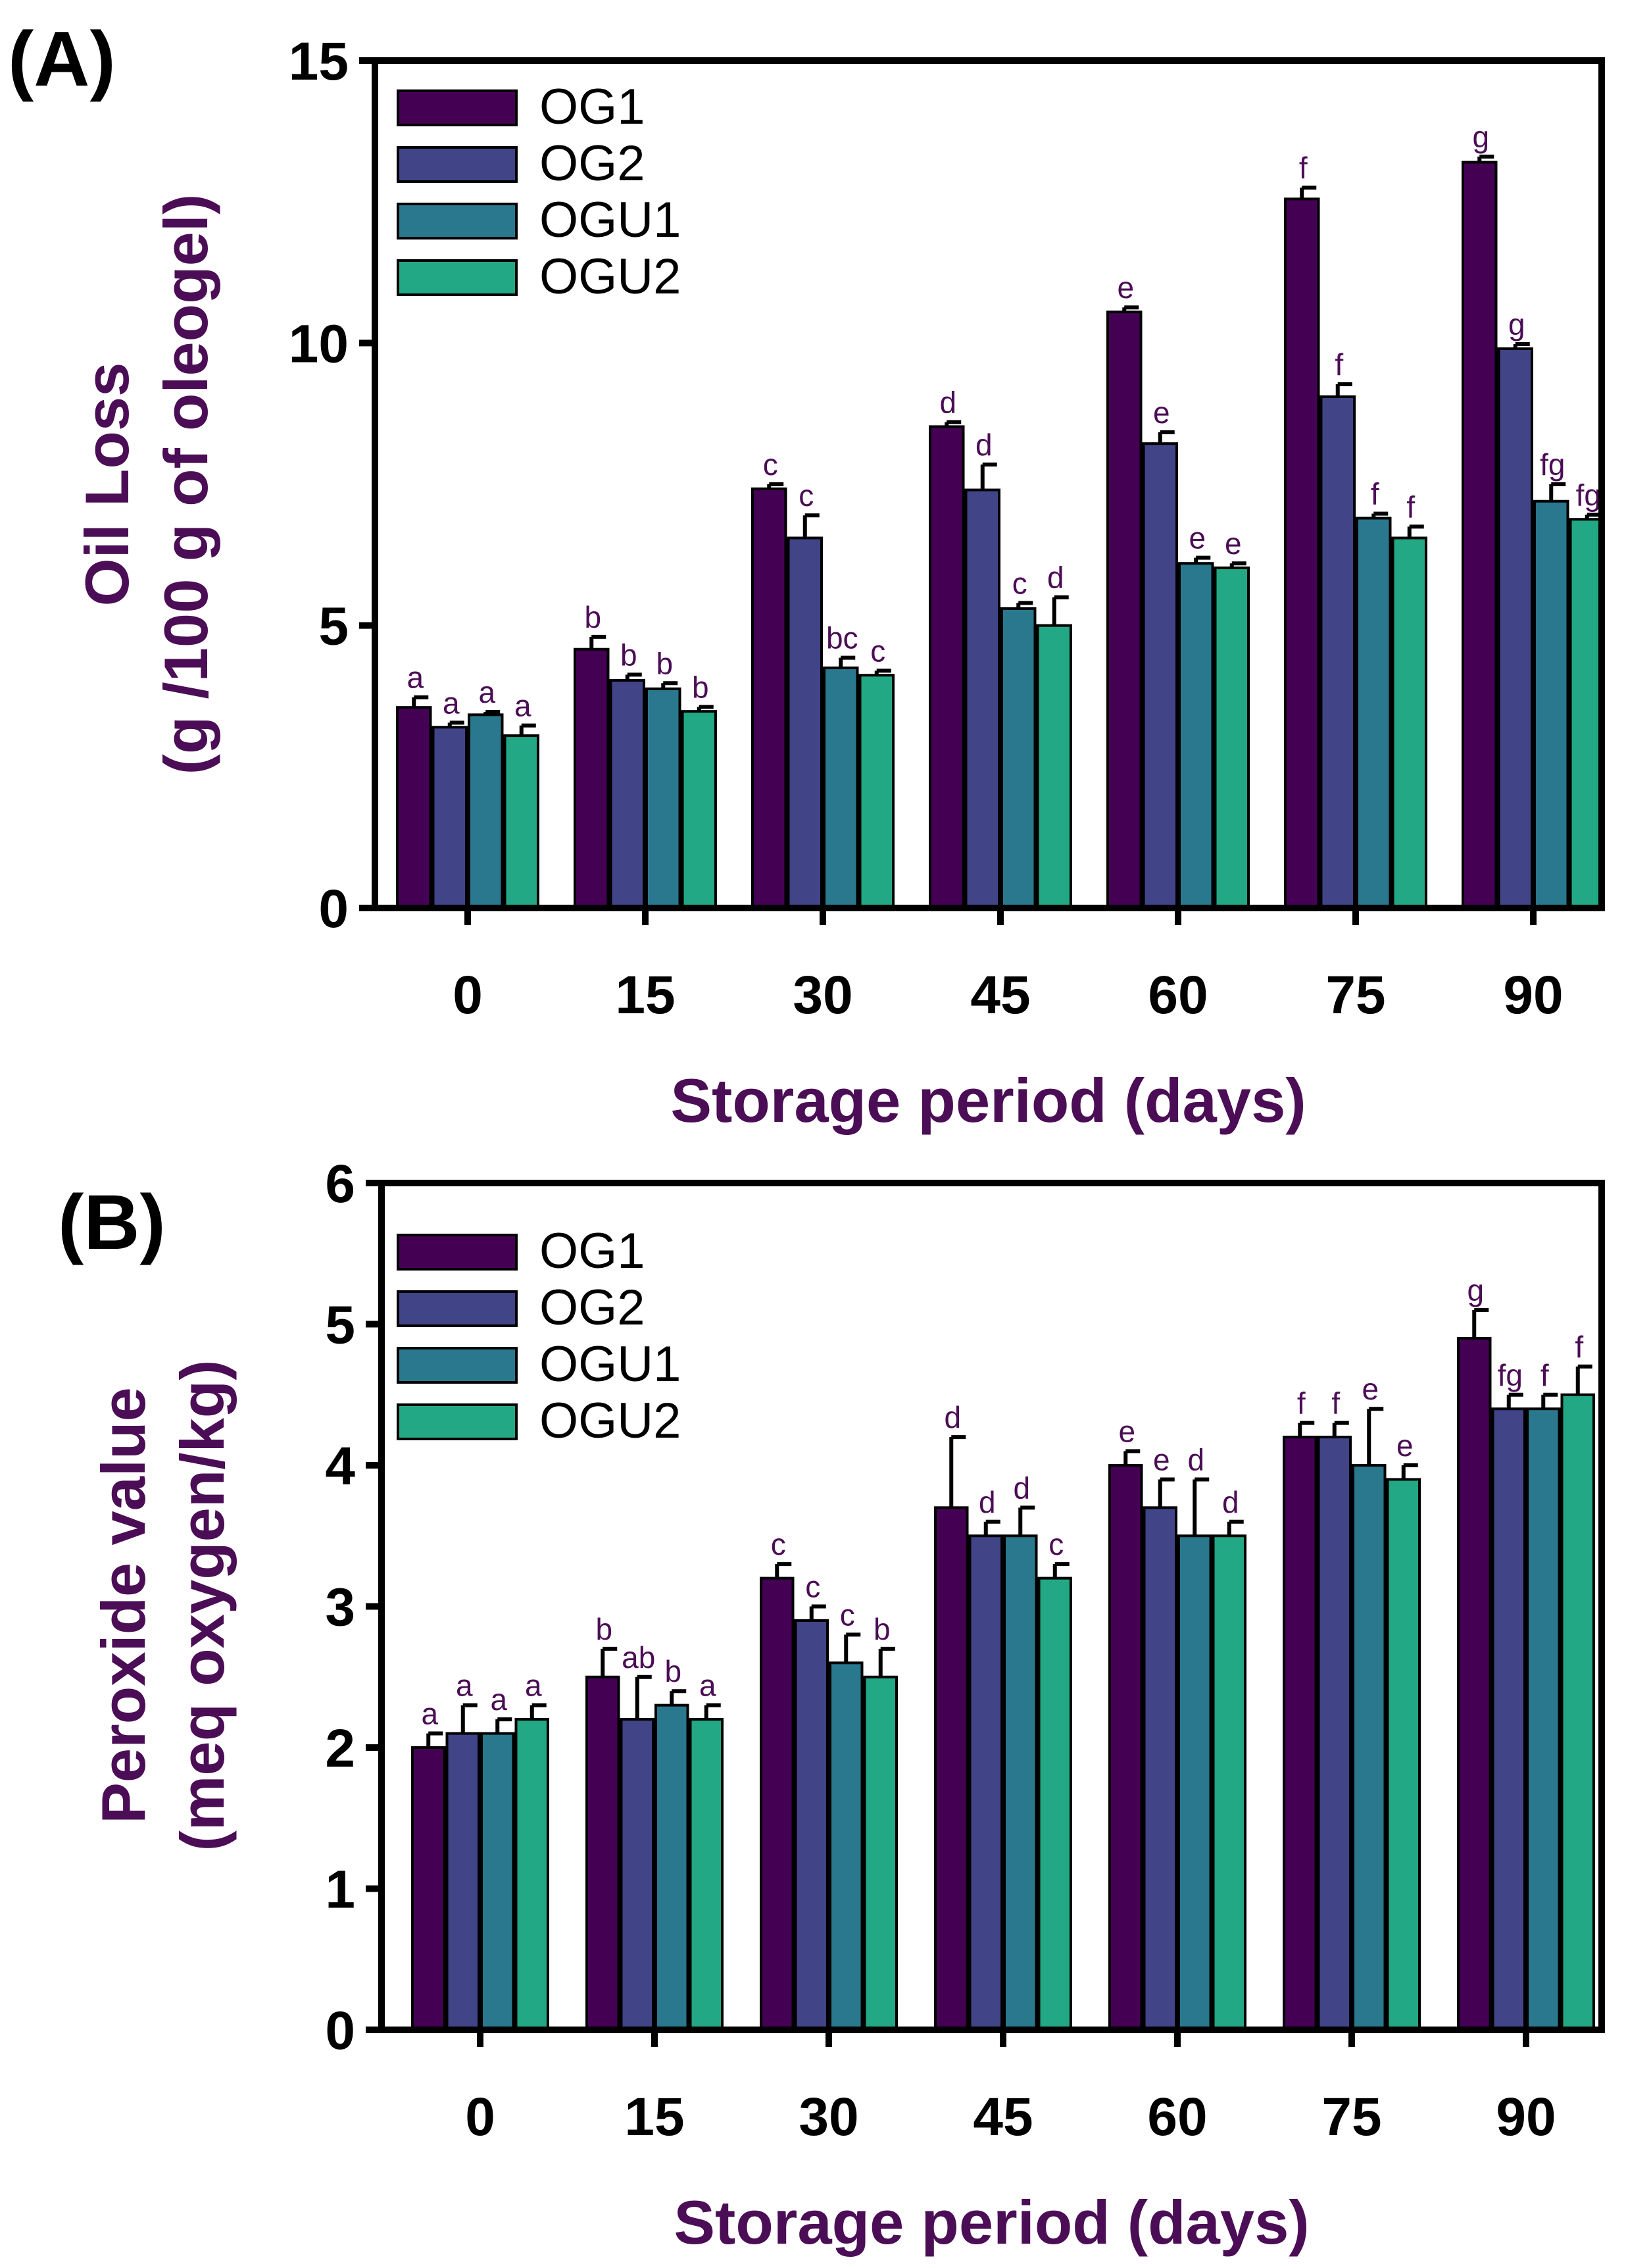  What do you see at coordinates (186, 484) in the screenshot?
I see `y-axis-subtitle: (g /100 g of oleogel)` at bounding box center [186, 484].